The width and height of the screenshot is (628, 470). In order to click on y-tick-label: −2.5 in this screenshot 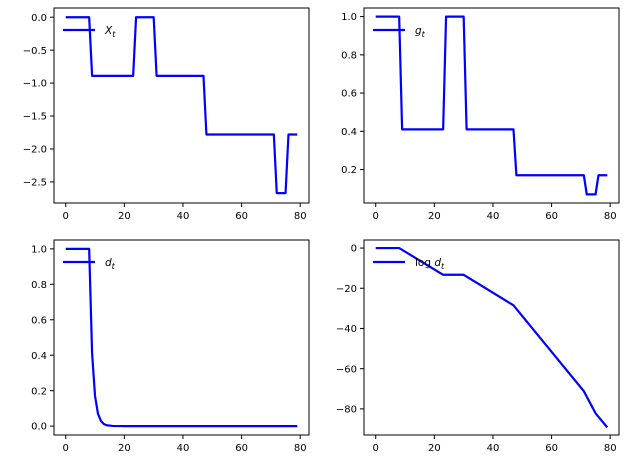, I will do `click(35, 183)`.